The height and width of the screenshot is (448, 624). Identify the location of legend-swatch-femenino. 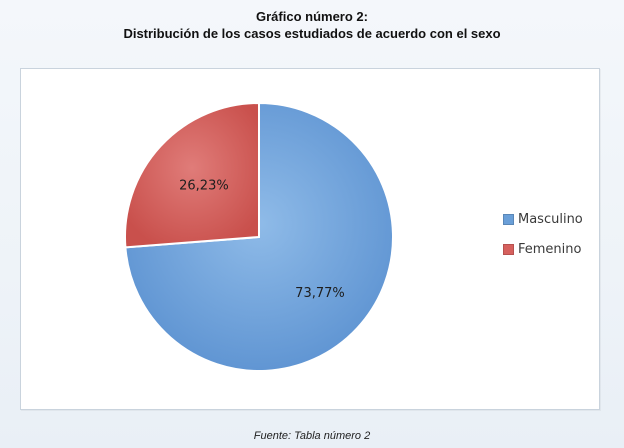
(508, 249).